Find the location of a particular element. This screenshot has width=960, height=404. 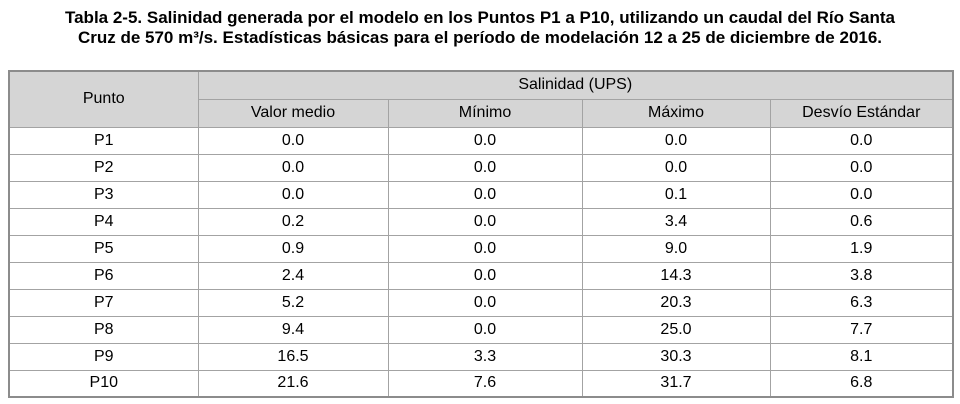

cell-valor-medio: 16.5 is located at coordinates (293, 356).